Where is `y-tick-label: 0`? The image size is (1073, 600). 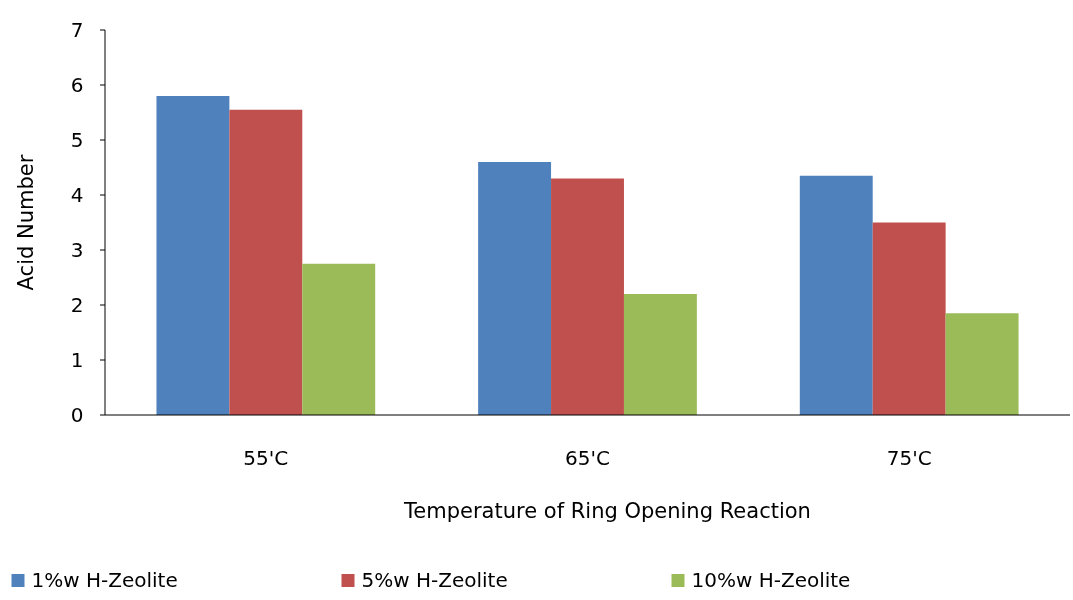 y-tick-label: 0 is located at coordinates (77, 415).